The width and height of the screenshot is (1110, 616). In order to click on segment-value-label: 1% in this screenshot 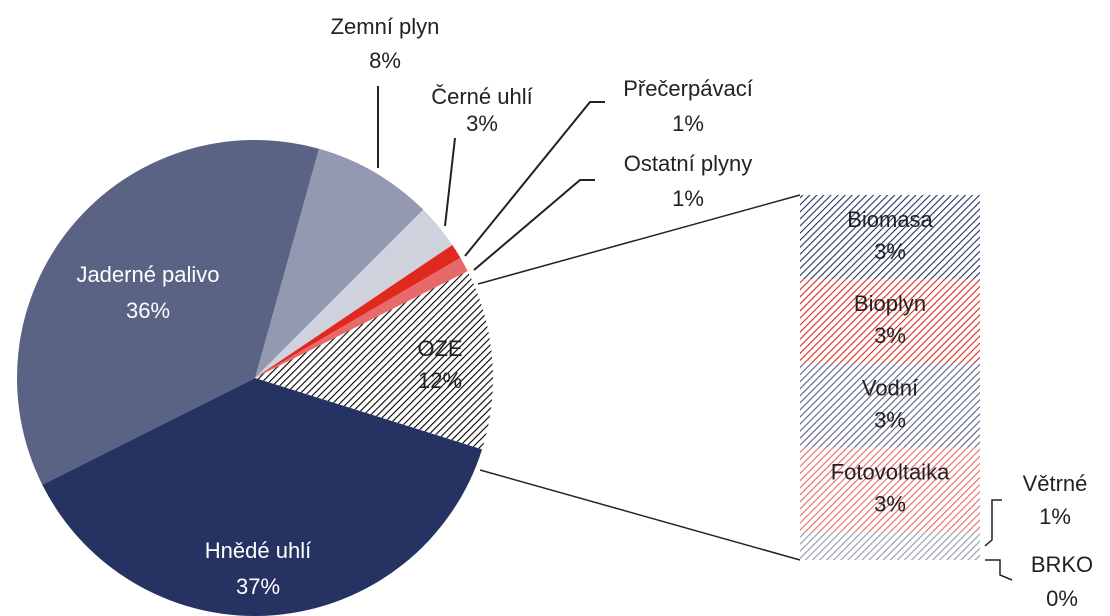, I will do `click(1055, 516)`.